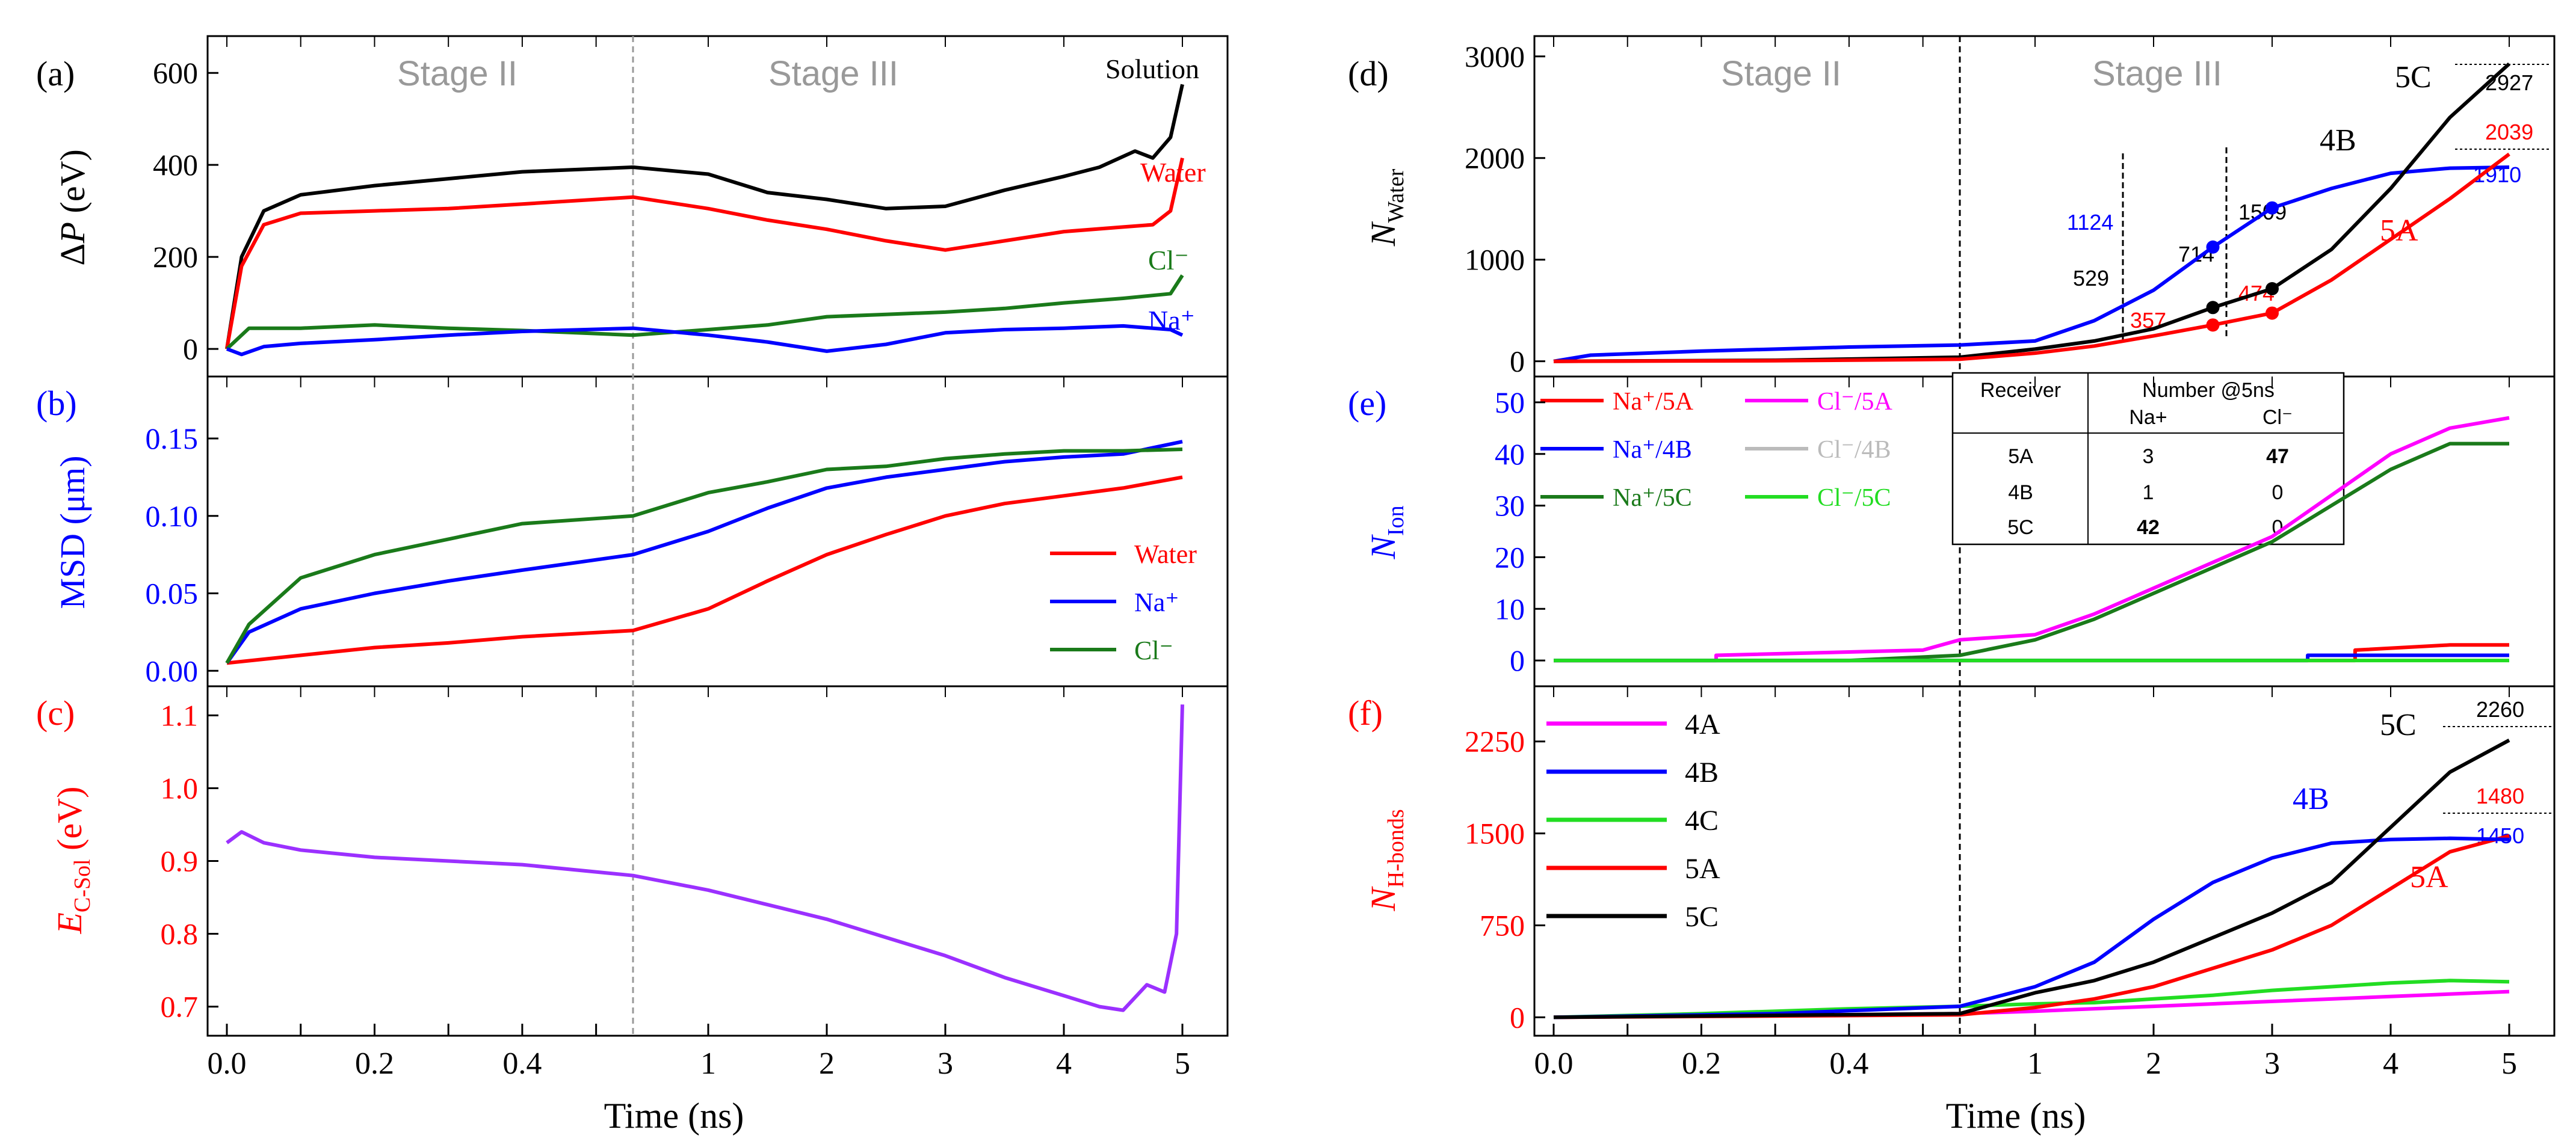 Image resolution: width=2576 pixels, height=1147 pixels. What do you see at coordinates (2020, 492) in the screenshot?
I see `inset-table-r1-c0: 4B` at bounding box center [2020, 492].